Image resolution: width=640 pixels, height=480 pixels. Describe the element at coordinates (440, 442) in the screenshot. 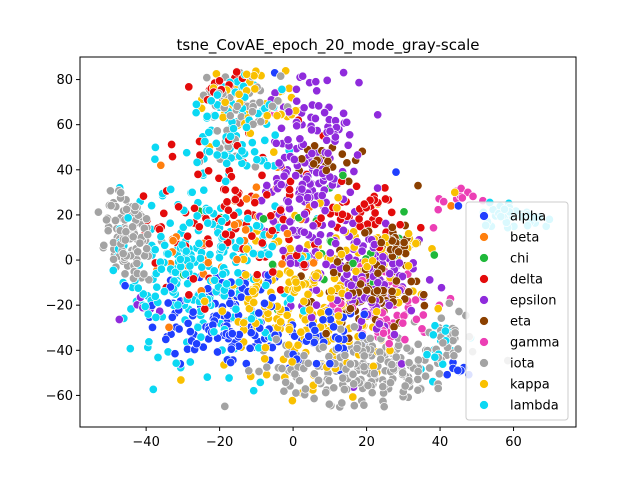

I see `x-tick-label: 40` at that location.